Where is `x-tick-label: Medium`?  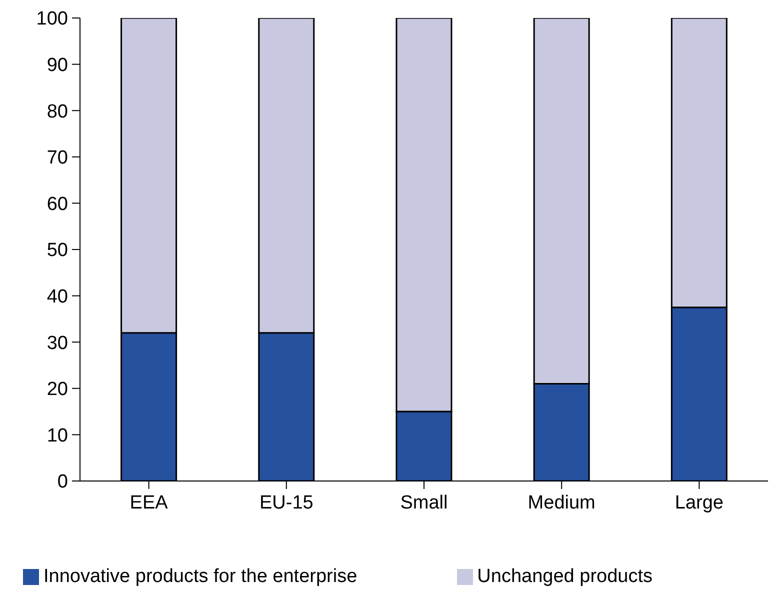
x-tick-label: Medium is located at coordinates (562, 503).